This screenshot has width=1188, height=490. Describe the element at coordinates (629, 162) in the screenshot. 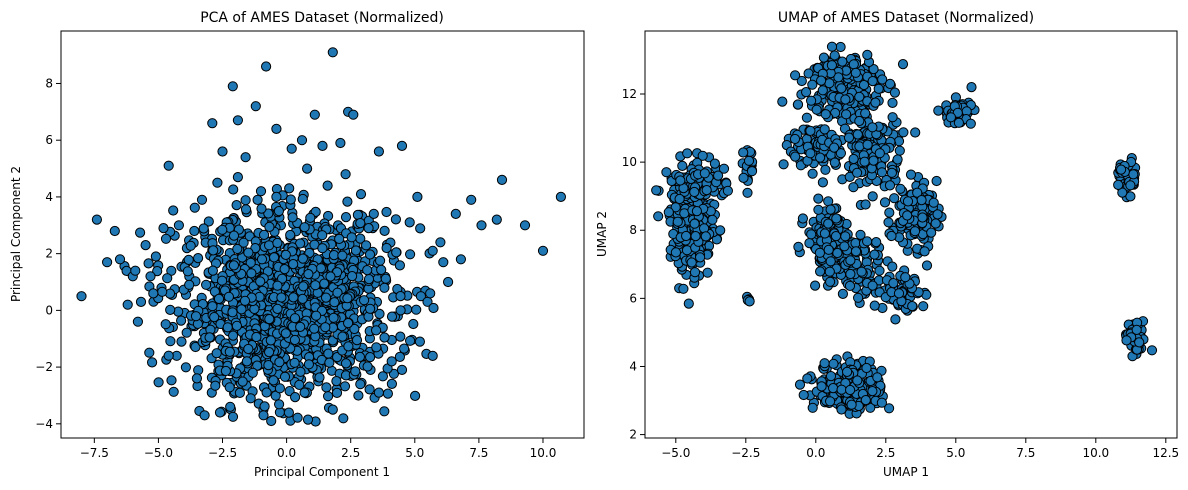

I see `umap-ytick-label: 10` at that location.